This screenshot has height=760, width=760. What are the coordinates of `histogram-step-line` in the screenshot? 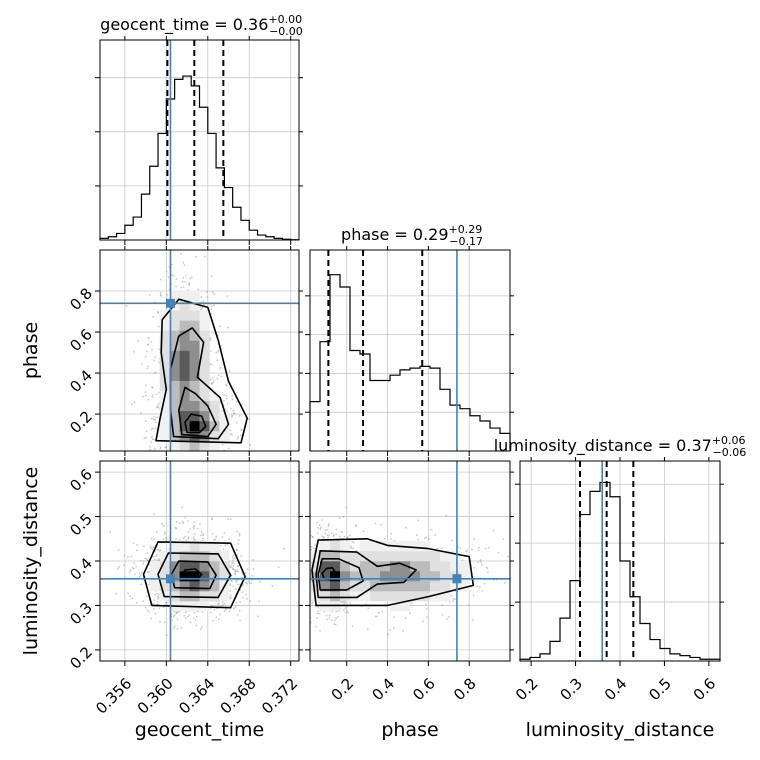 It's located at (410, 362).